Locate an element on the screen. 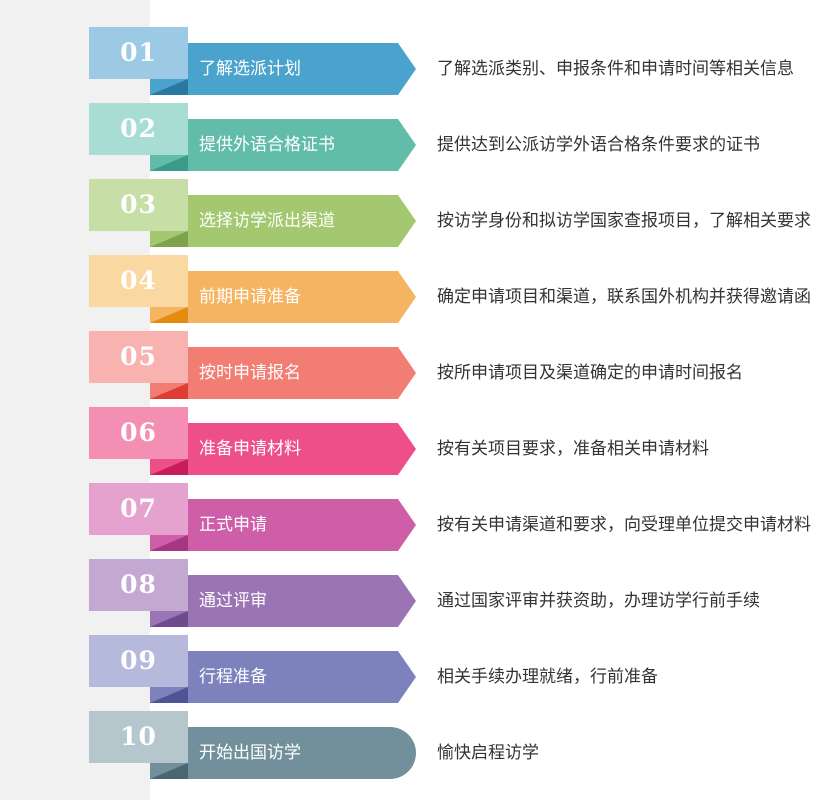  step-number: 05 is located at coordinates (138, 356).